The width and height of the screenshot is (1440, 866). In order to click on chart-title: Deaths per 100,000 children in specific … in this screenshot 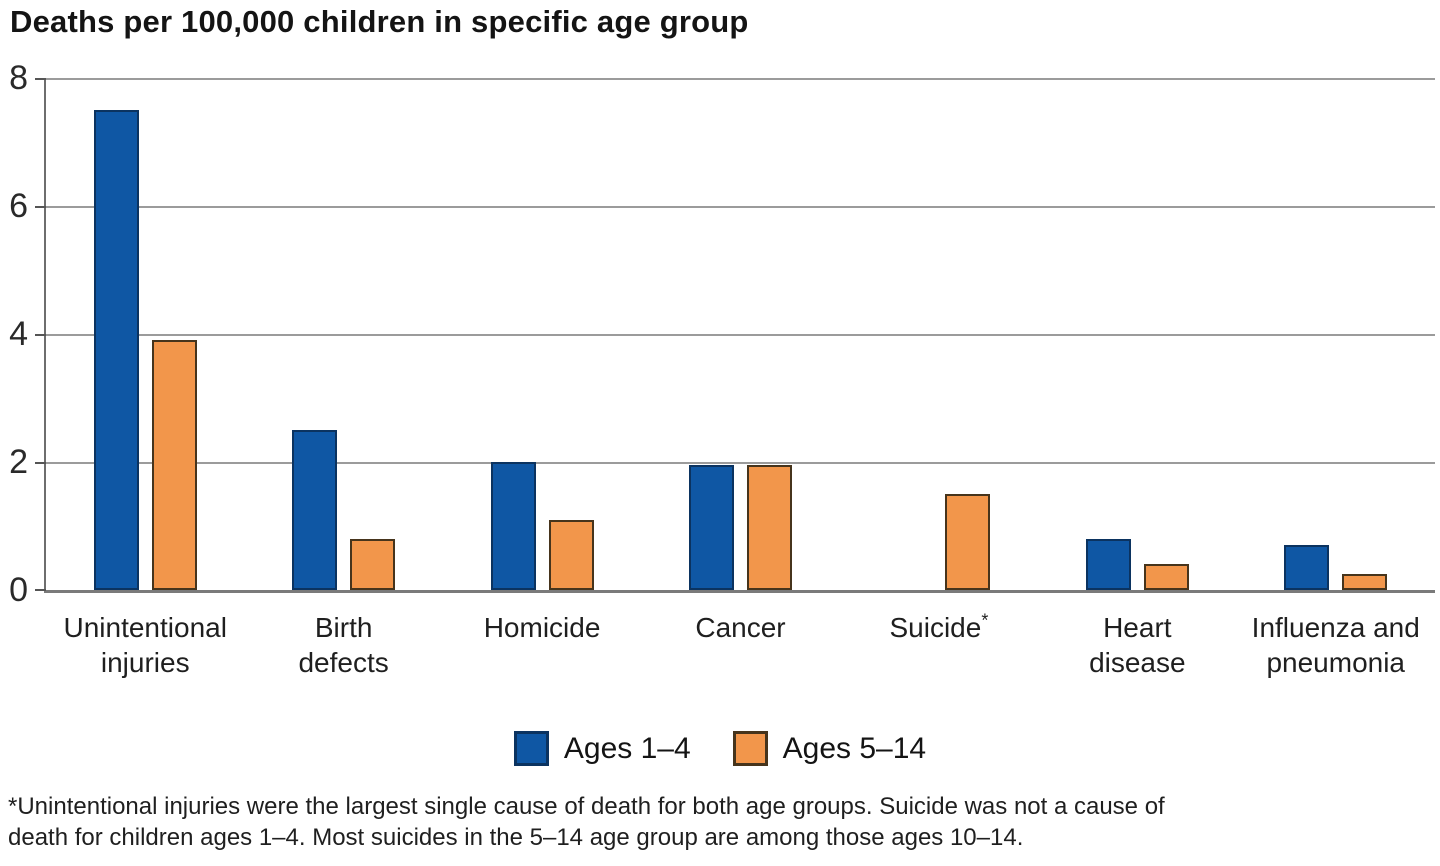, I will do `click(379, 21)`.